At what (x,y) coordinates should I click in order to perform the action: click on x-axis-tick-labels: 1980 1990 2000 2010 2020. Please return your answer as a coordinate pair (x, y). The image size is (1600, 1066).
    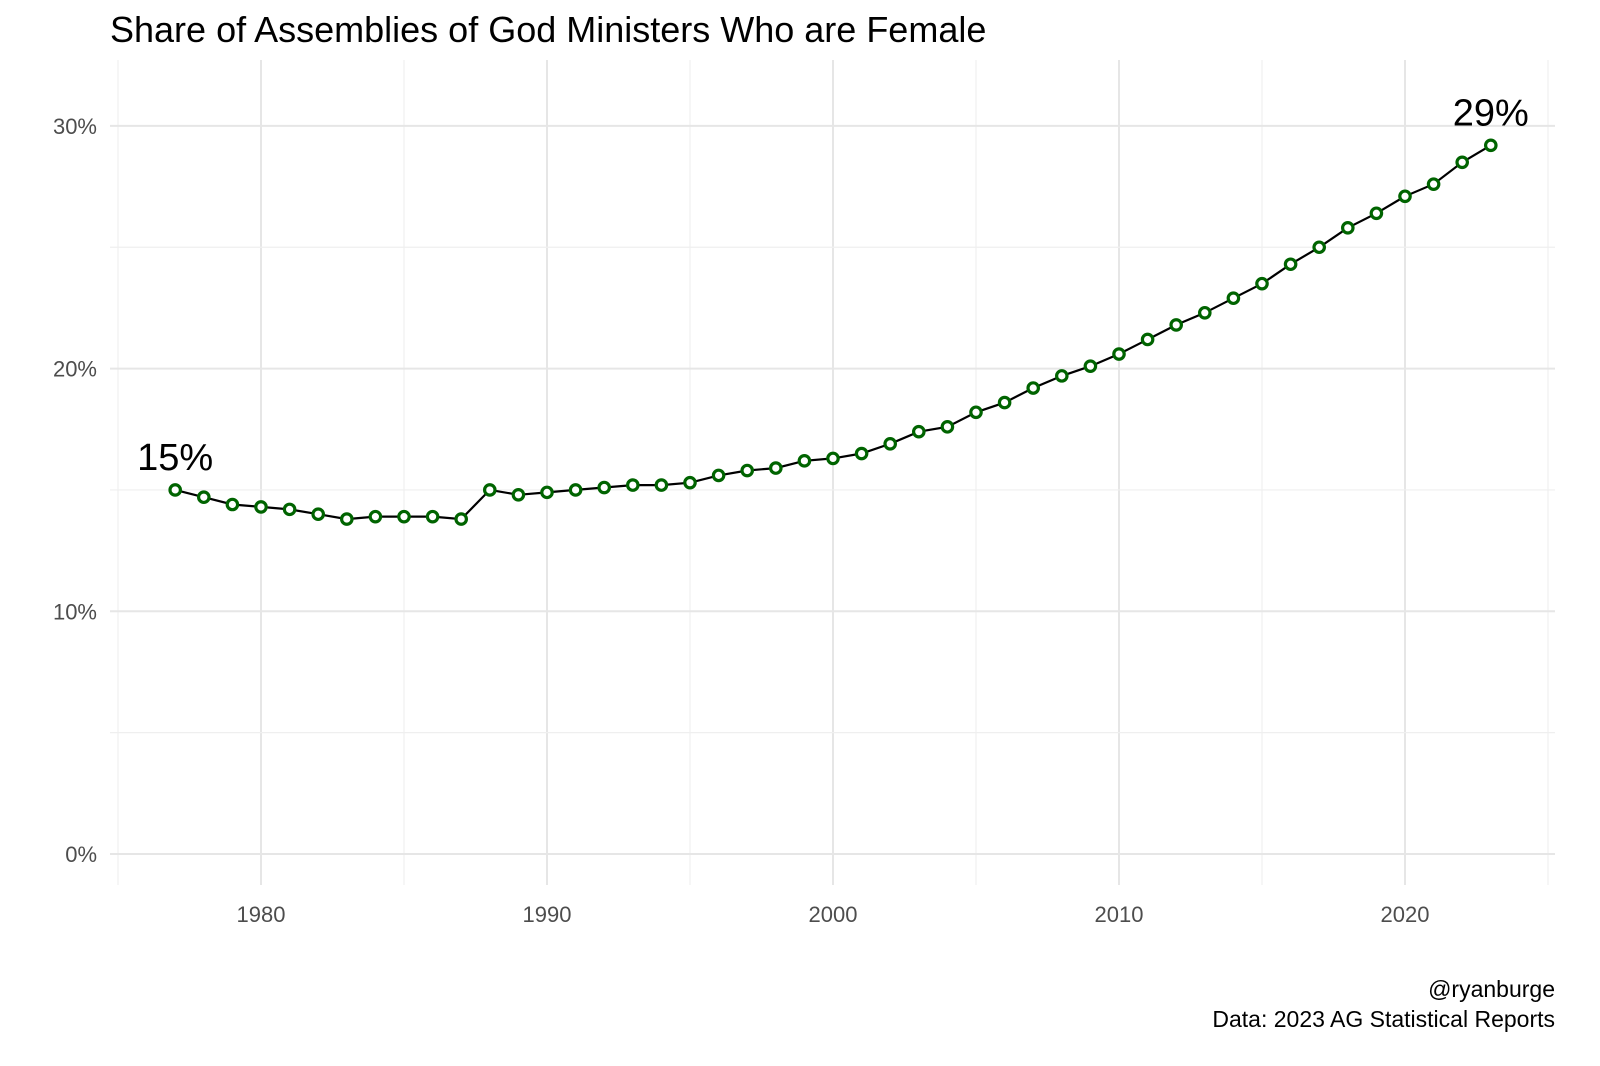
    Looking at the image, I should click on (833, 914).